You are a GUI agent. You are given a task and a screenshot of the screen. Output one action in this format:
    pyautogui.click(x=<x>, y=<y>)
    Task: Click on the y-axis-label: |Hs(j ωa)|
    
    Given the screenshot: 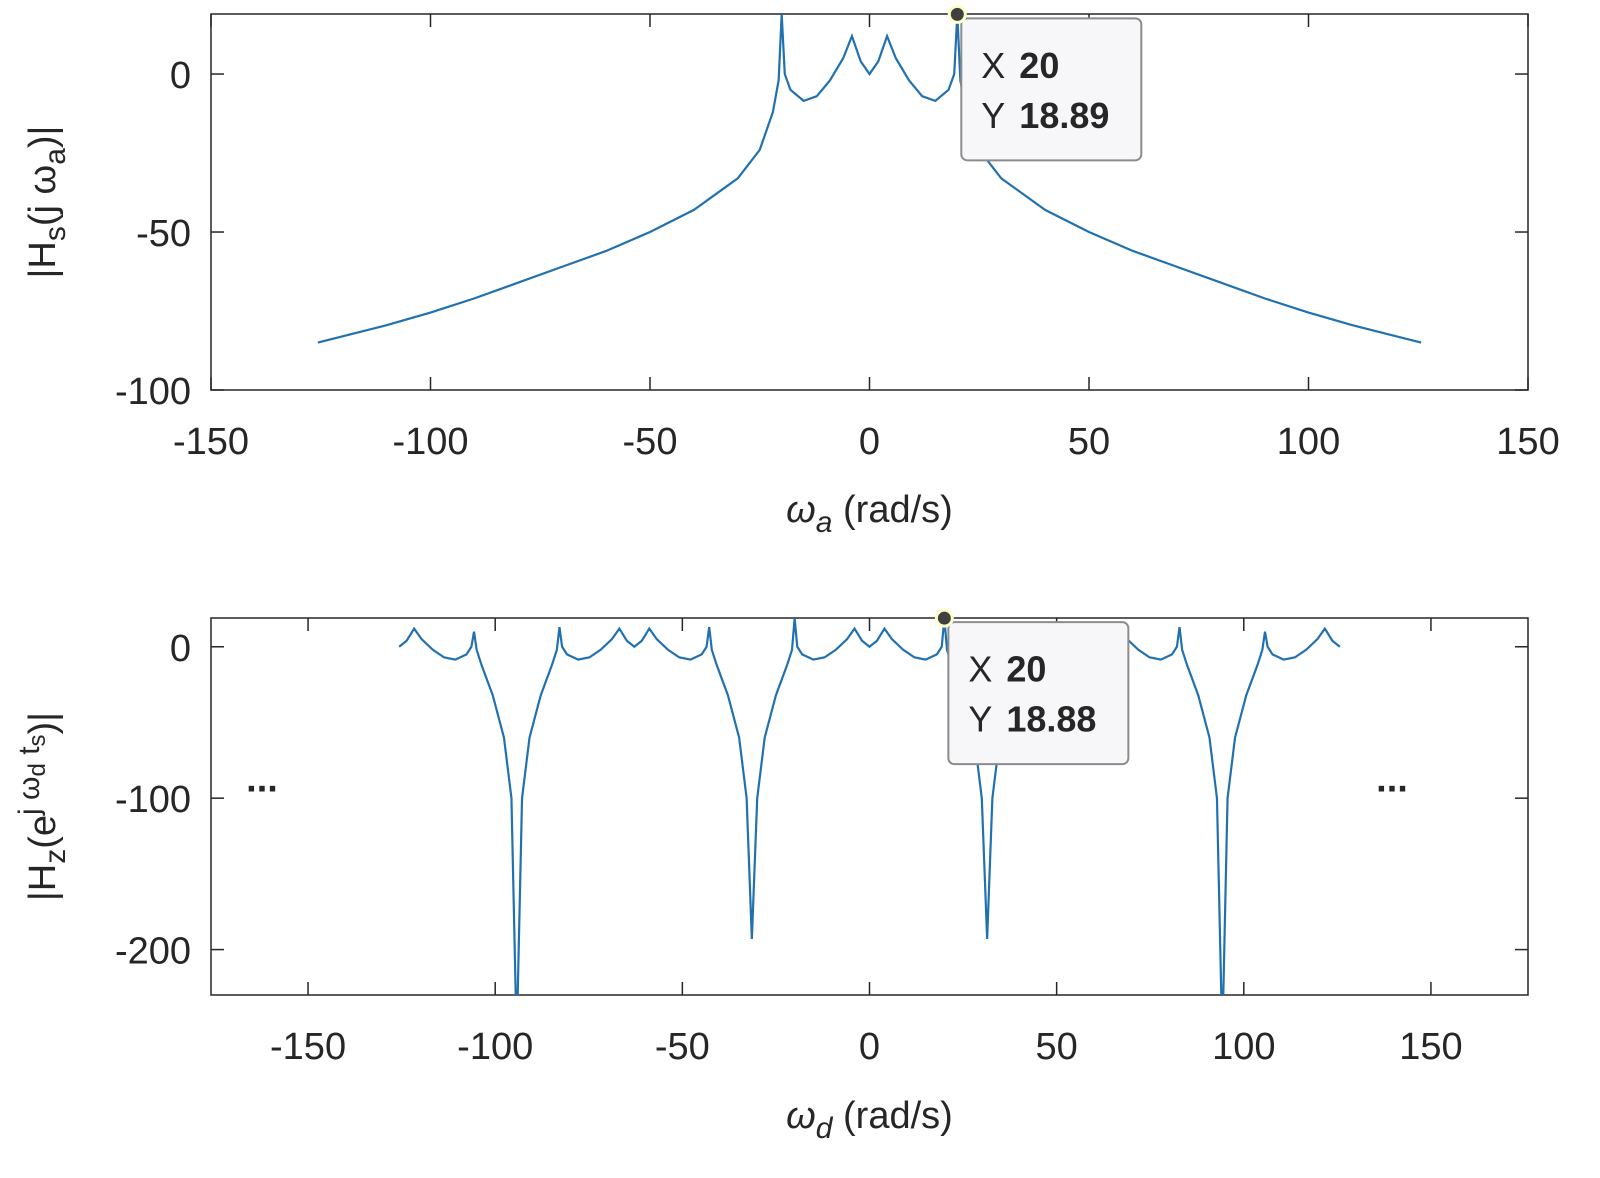 What is the action you would take?
    pyautogui.click(x=47, y=202)
    